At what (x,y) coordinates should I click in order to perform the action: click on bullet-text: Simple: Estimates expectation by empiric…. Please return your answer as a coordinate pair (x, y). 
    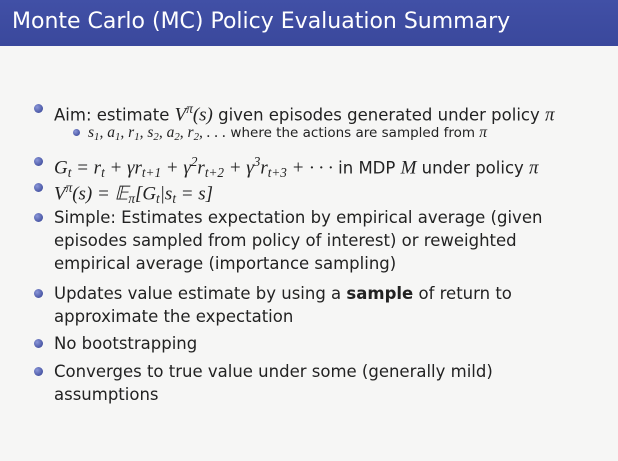
    Looking at the image, I should click on (298, 240).